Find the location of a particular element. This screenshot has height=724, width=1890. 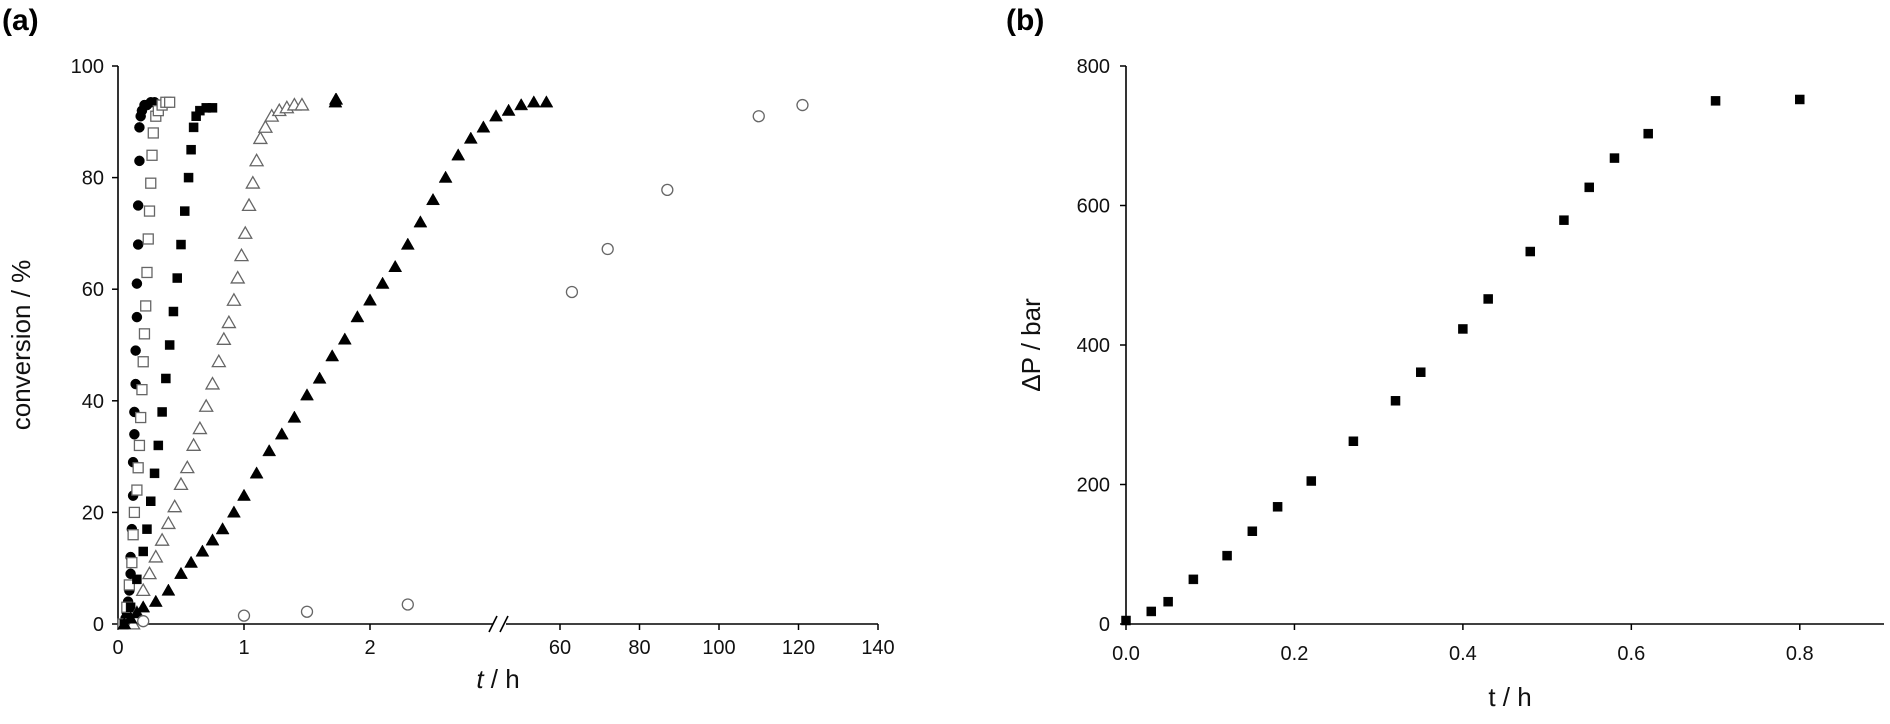

panel-b-y-ticks: 0 200 400 600 800 is located at coordinates (1101, 346).